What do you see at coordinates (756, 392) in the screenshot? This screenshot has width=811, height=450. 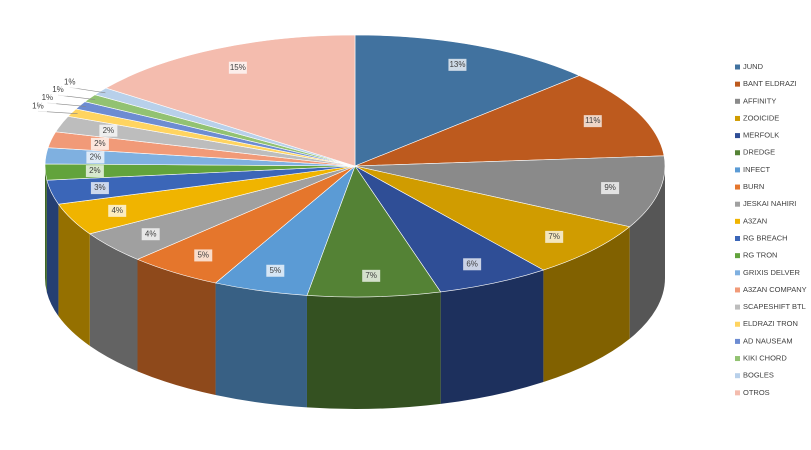 I see `legend-label: OTROS` at bounding box center [756, 392].